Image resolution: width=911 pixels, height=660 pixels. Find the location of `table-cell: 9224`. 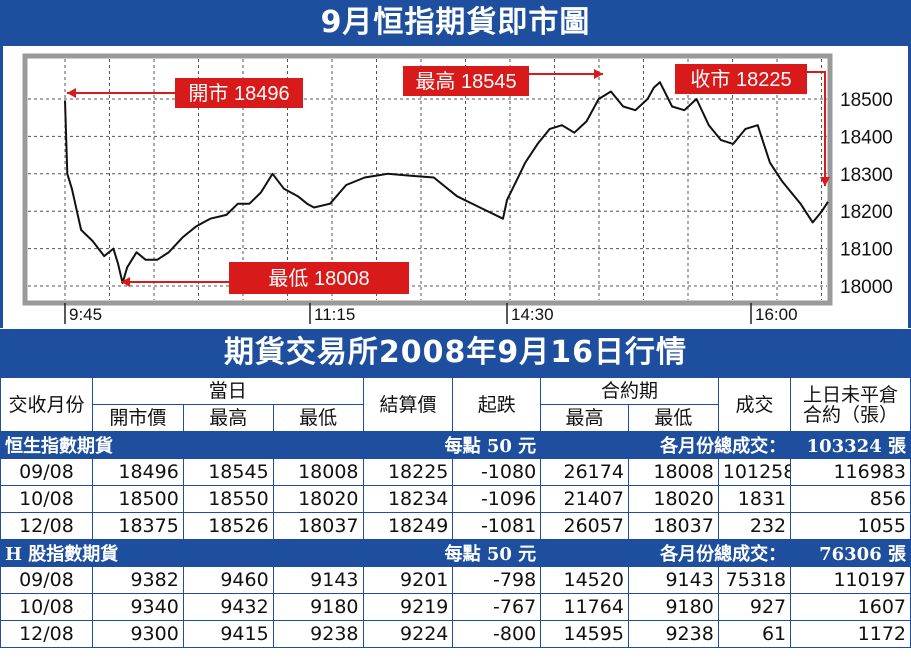

table-cell: 9224 is located at coordinates (408, 634).